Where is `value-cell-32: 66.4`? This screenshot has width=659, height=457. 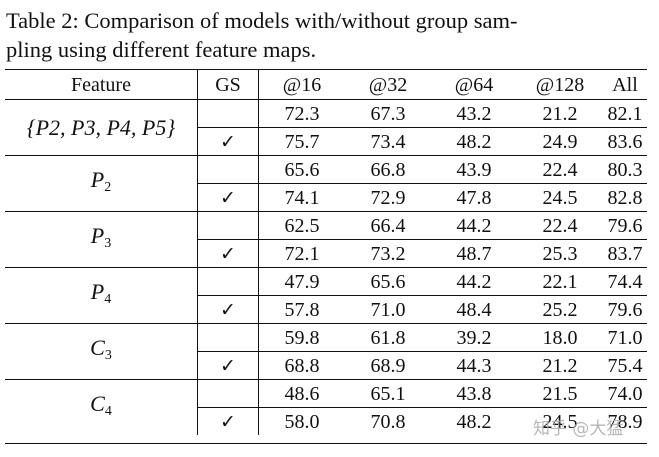
value-cell-32: 66.4 is located at coordinates (388, 225).